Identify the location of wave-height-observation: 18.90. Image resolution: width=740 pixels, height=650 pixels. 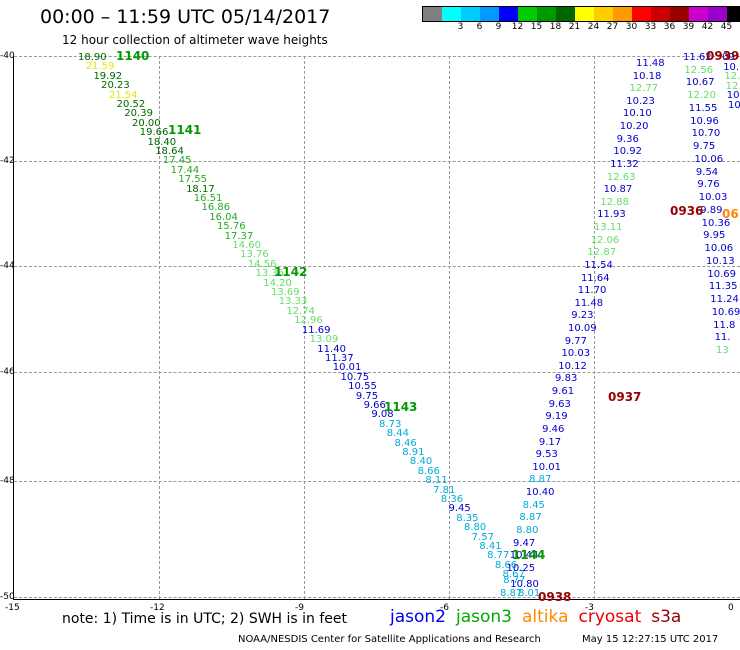
(92, 57).